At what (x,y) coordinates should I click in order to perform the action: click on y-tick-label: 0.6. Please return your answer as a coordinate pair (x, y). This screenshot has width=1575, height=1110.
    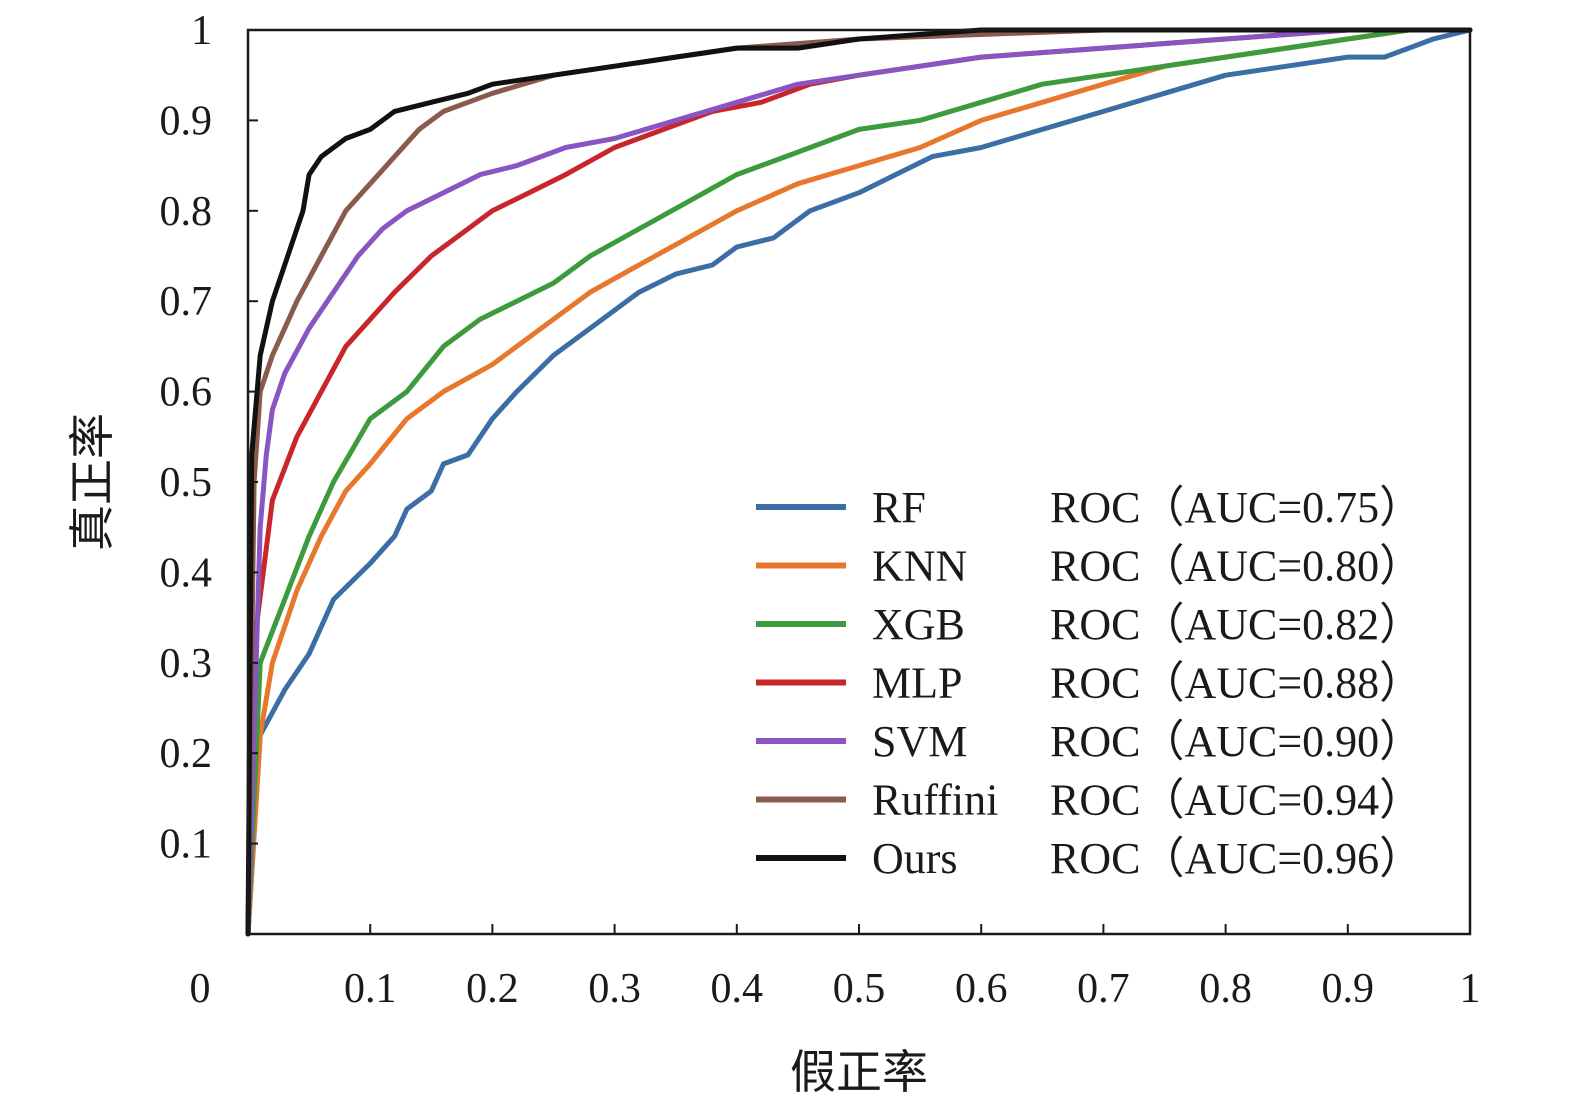
    Looking at the image, I should click on (186, 393).